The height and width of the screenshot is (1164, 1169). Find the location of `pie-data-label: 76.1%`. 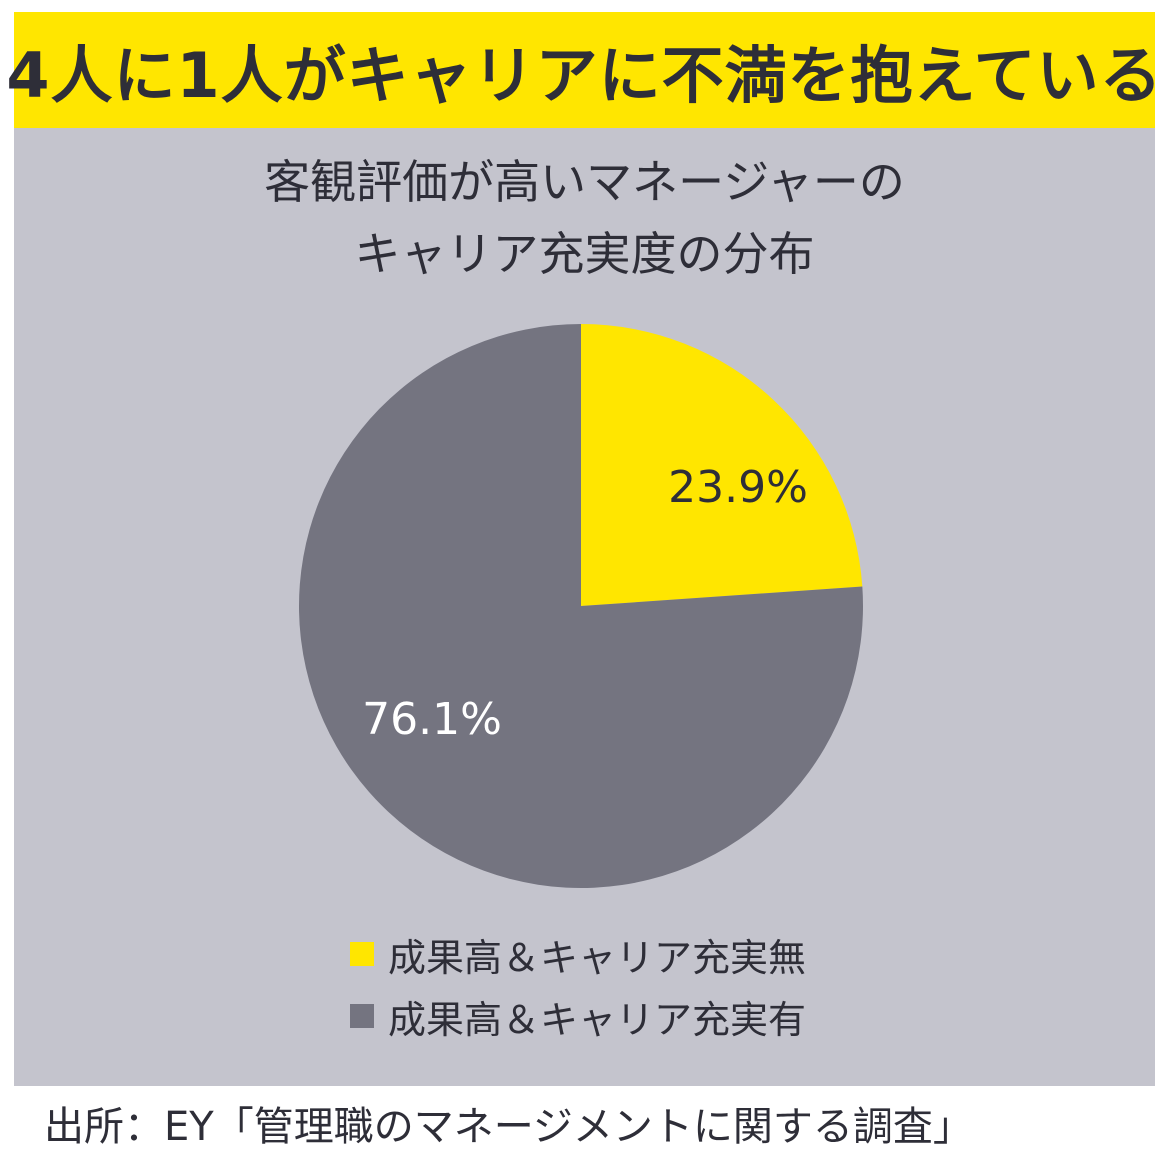

pie-data-label: 76.1% is located at coordinates (432, 719).